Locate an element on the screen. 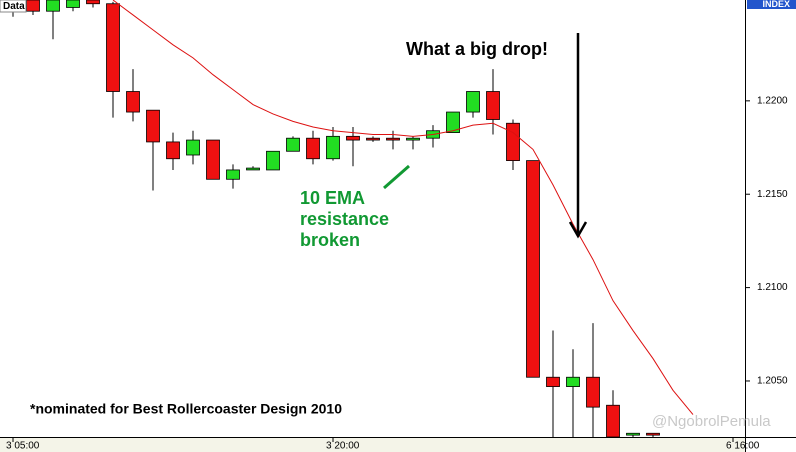 Image resolution: width=796 pixels, height=452 pixels. y-tick-label: 1.2200 is located at coordinates (772, 100).